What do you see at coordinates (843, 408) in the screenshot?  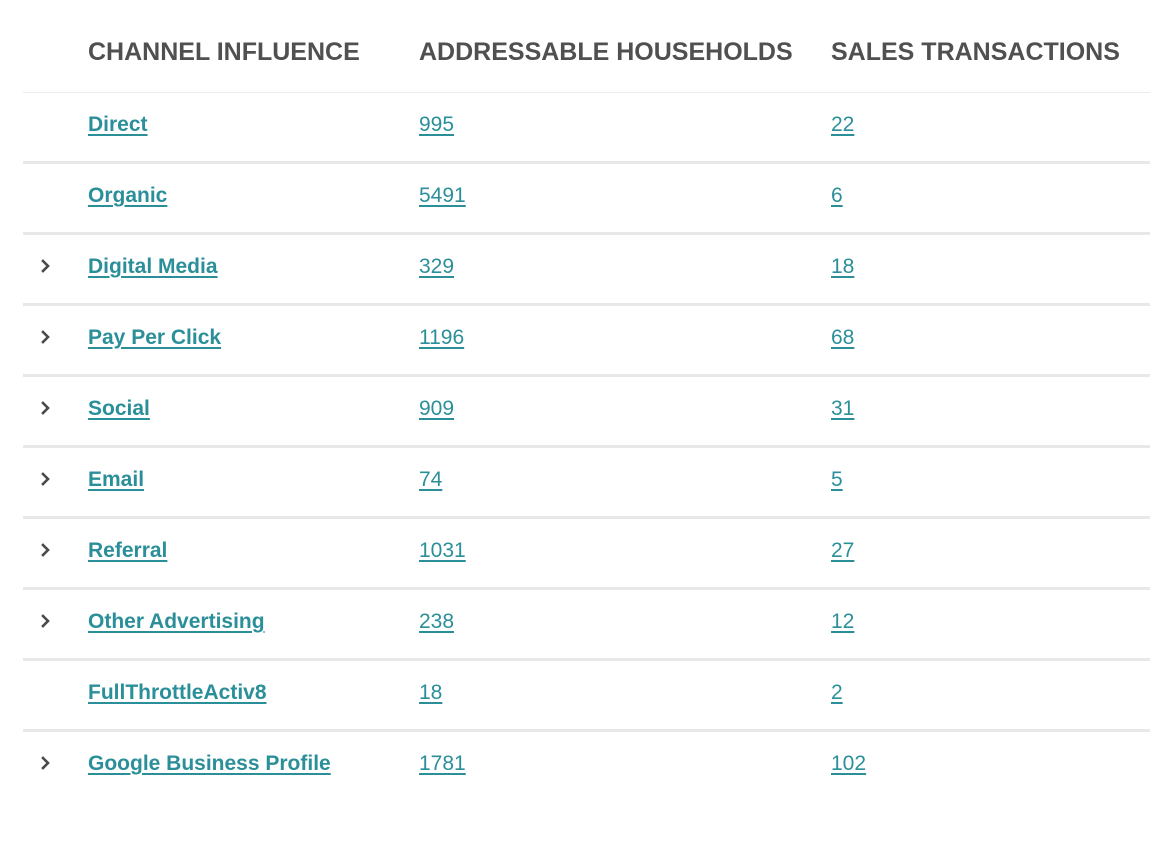 I see `sales-count-link: 31` at bounding box center [843, 408].